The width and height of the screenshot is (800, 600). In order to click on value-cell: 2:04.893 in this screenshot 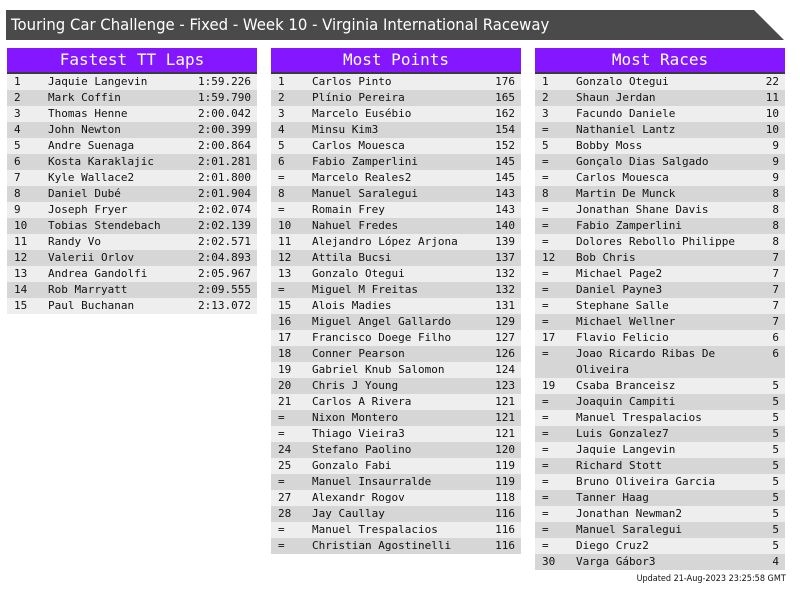, I will do `click(224, 257)`.